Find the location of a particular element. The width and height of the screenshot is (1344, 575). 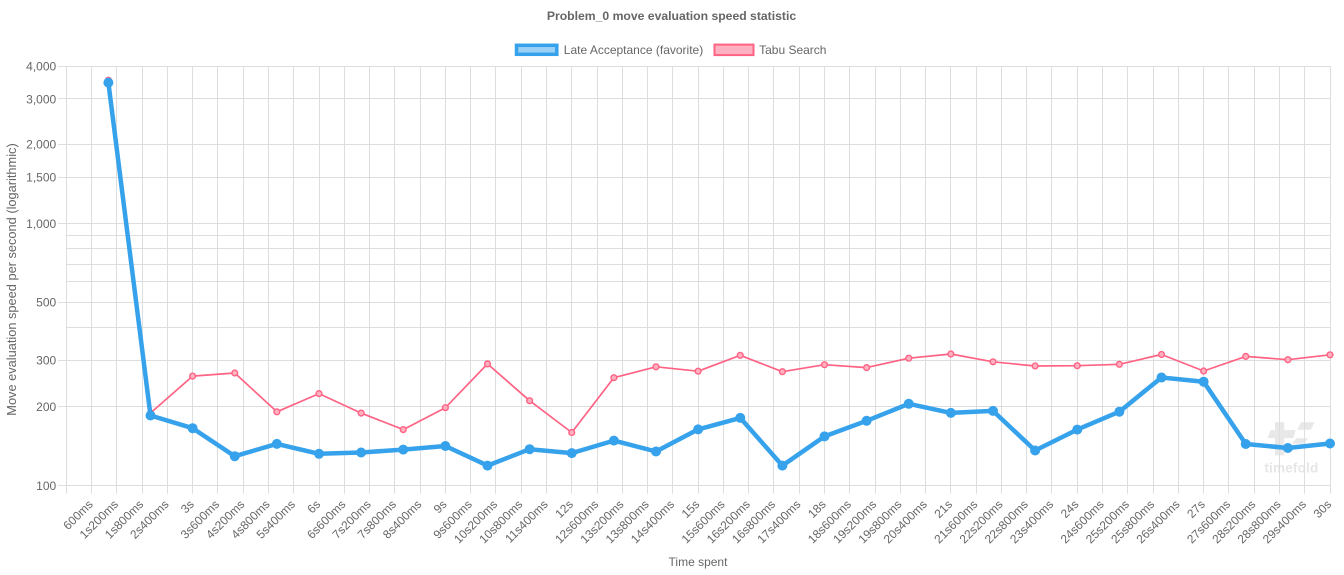

svg-text: 200 is located at coordinates (46, 407).